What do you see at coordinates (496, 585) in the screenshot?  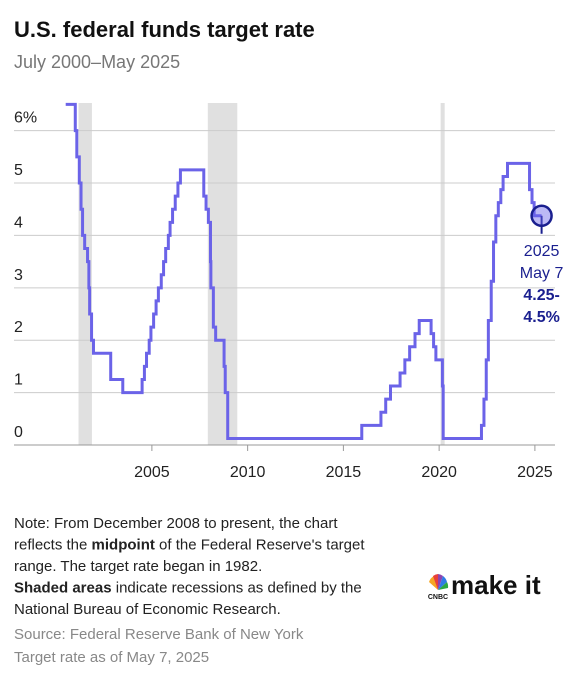 I see `brand: make it` at bounding box center [496, 585].